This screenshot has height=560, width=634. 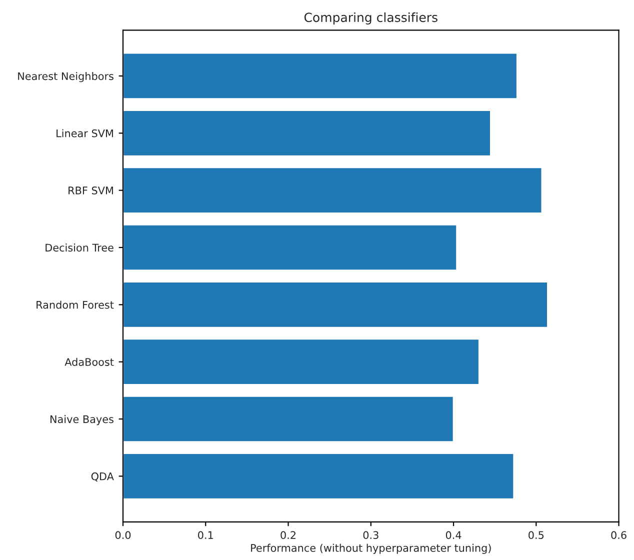 I want to click on x-axis-title: Performance (without hyperparameter tuning), so click(x=371, y=549).